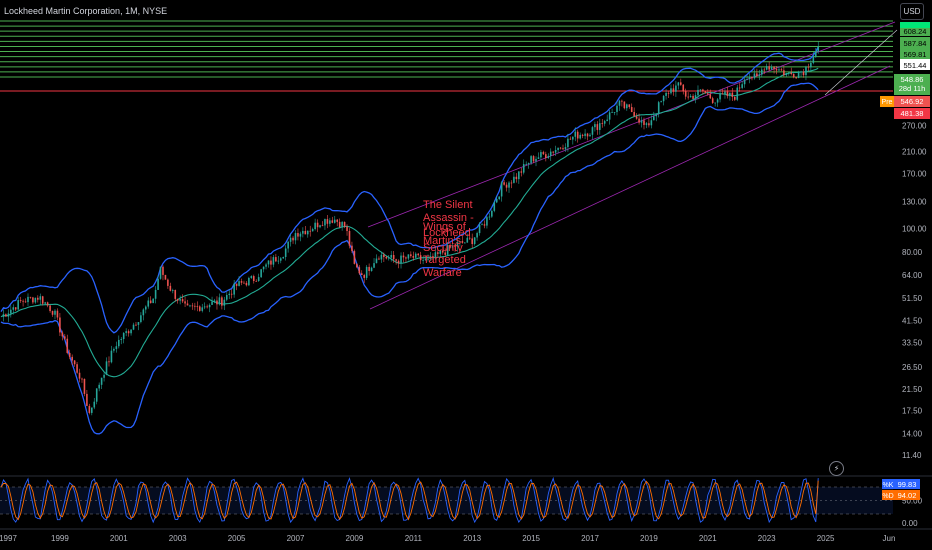 This screenshot has height=550, width=932. What do you see at coordinates (910, 523) in the screenshot?
I see `stoch-axis-label: 0.00` at bounding box center [910, 523].